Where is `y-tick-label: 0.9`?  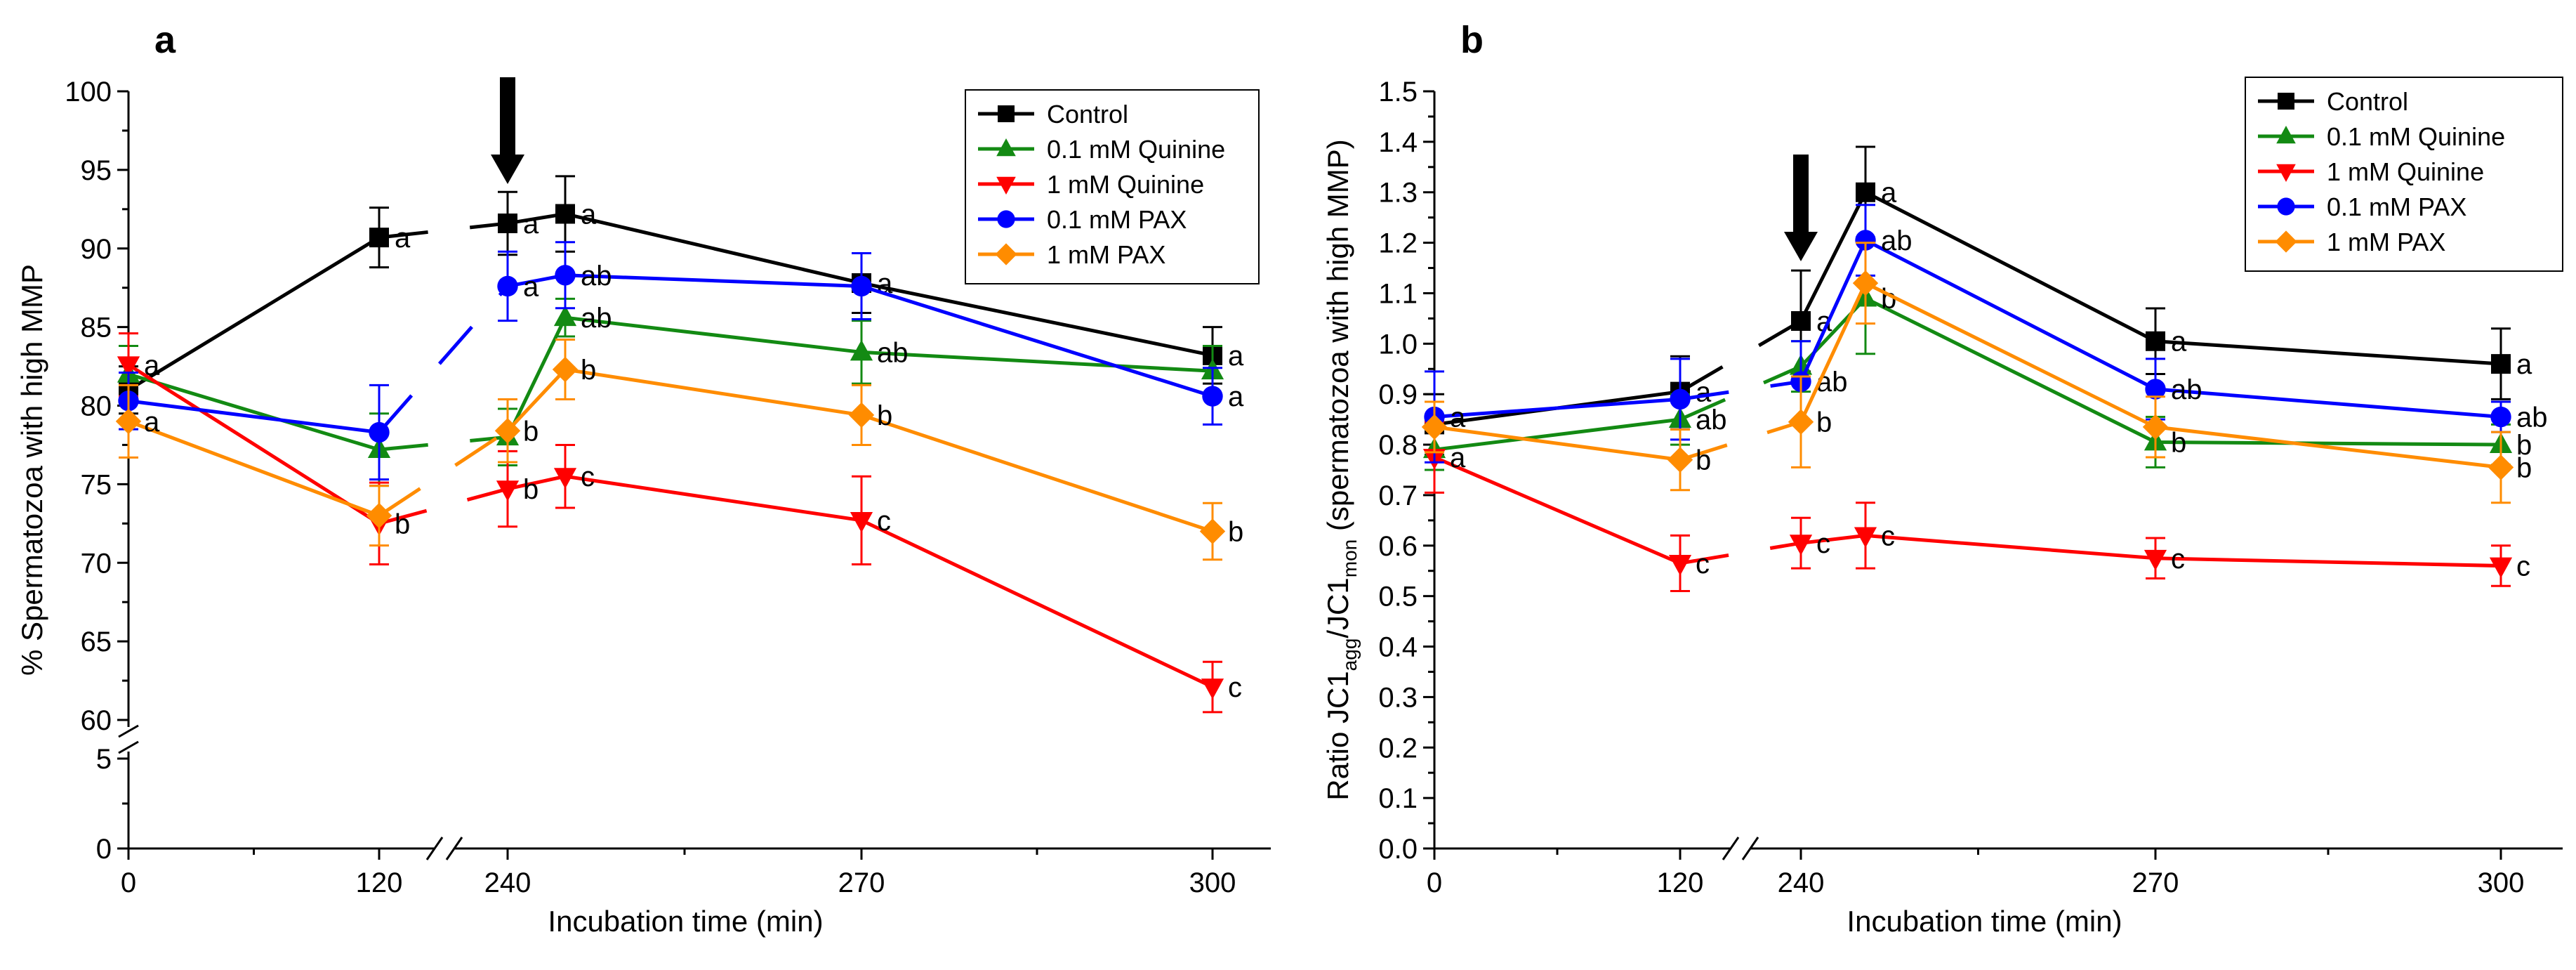
y-tick-label: 0.9 is located at coordinates (1398, 395).